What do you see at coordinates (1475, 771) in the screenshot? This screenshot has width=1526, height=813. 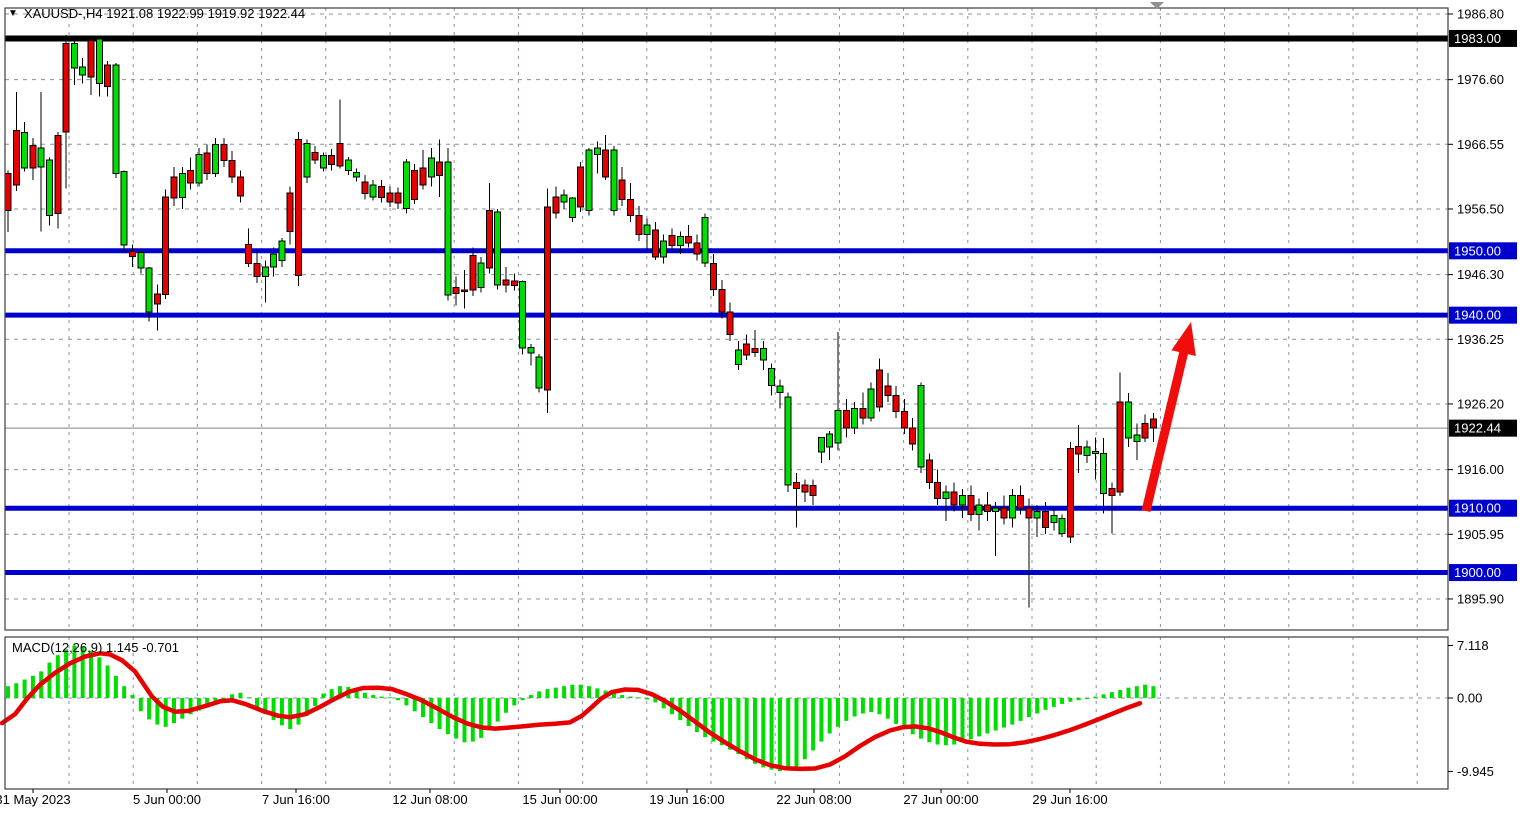 I see `macd-axis-label: -9.945` at bounding box center [1475, 771].